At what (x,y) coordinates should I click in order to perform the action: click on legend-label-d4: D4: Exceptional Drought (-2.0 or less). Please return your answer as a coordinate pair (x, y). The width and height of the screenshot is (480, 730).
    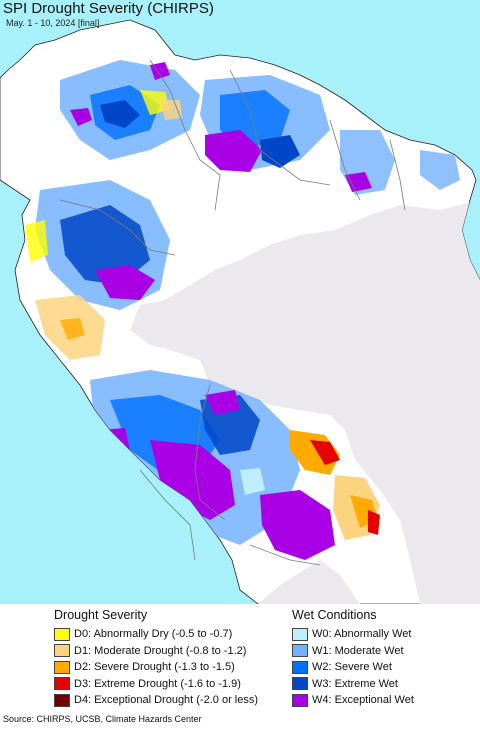
    Looking at the image, I should click on (166, 700).